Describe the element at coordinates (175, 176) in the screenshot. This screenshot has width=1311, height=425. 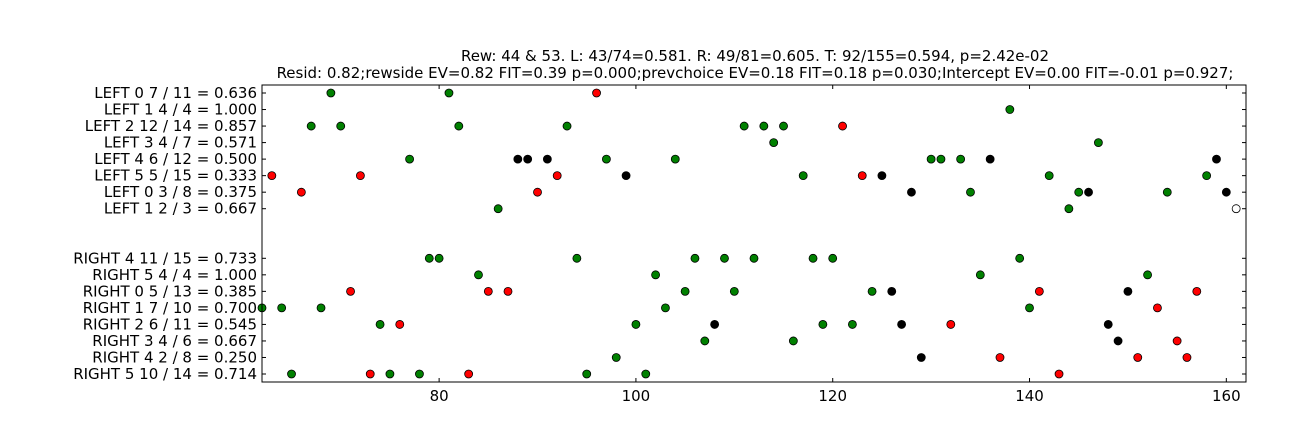
I see `row-label: LEFT 5 5 / 15 = 0.333` at that location.